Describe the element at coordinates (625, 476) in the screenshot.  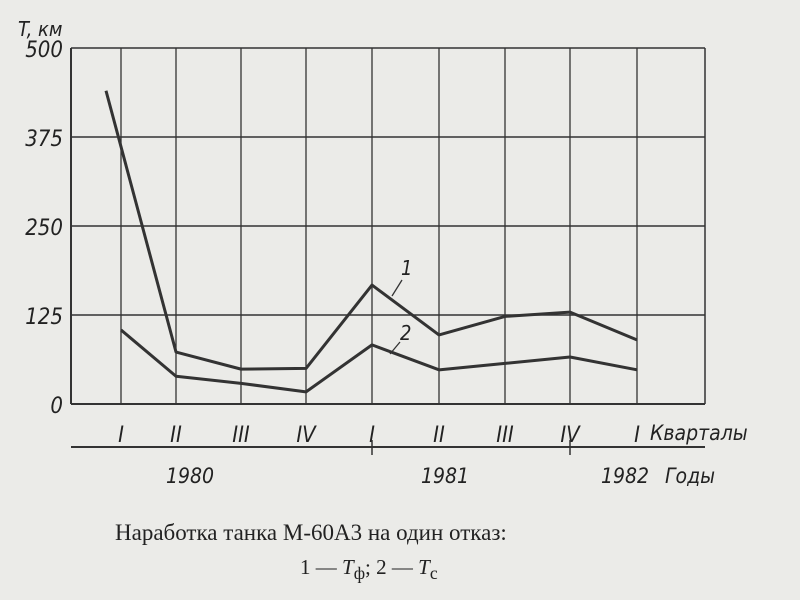
I see `year-label: 1982` at that location.